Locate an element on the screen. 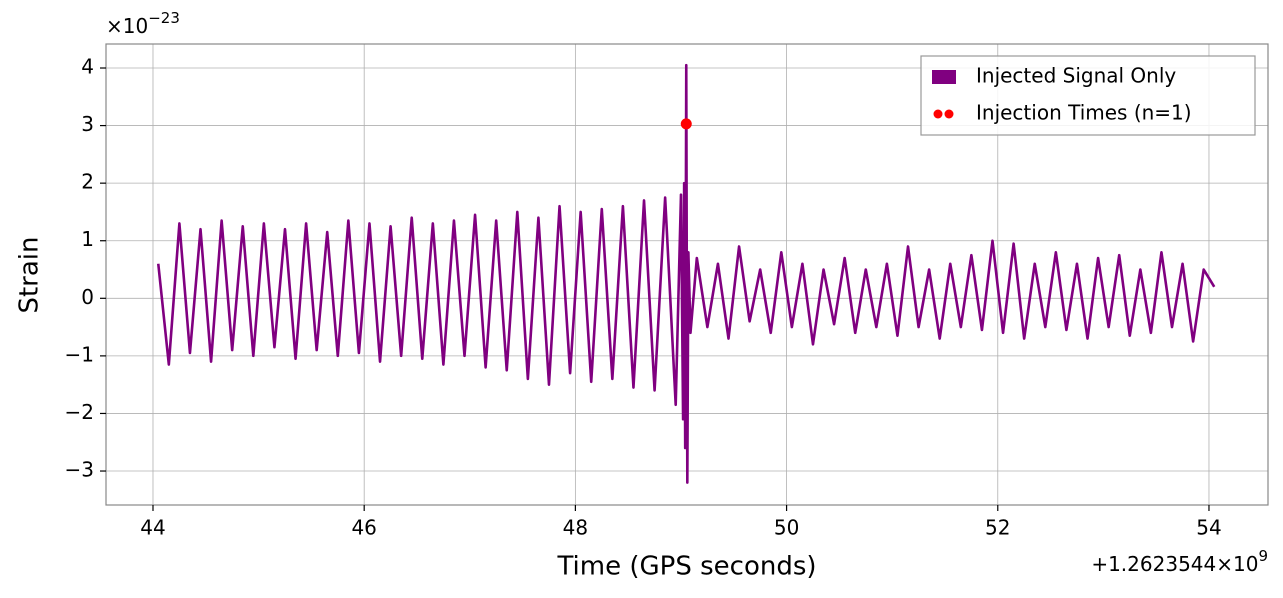  y-tick-label: 1 is located at coordinates (87, 239).